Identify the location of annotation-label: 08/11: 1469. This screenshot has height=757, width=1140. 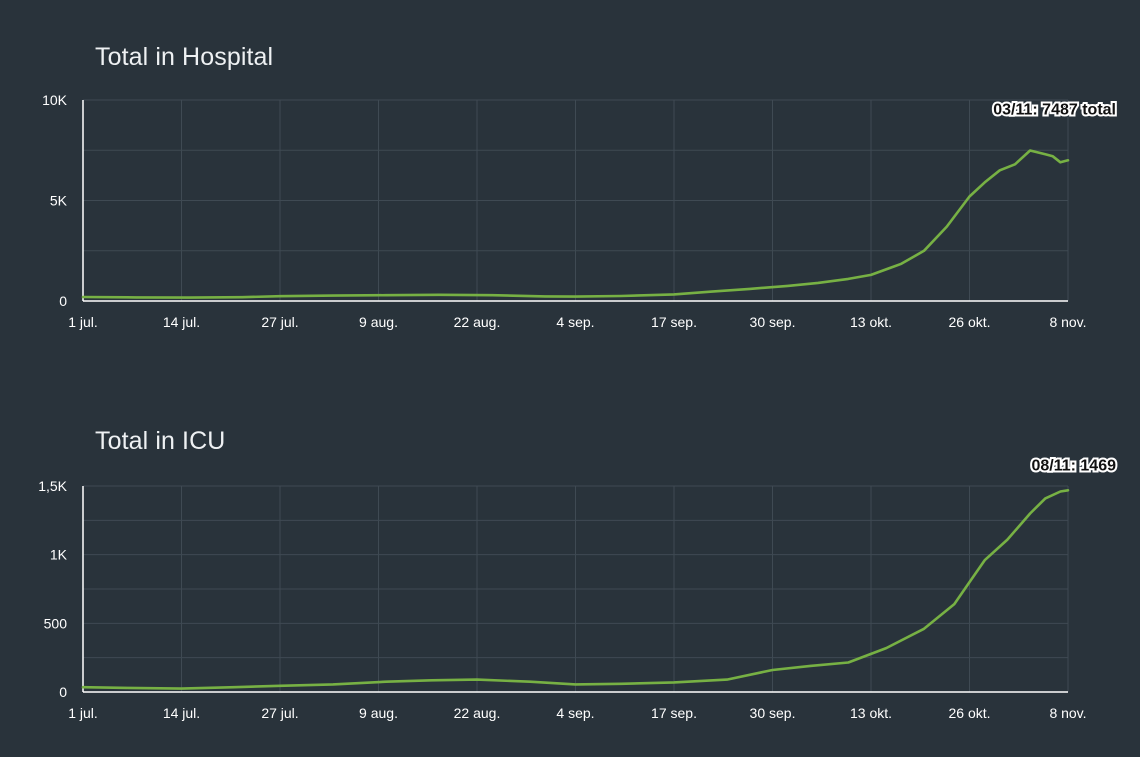
(1073, 465).